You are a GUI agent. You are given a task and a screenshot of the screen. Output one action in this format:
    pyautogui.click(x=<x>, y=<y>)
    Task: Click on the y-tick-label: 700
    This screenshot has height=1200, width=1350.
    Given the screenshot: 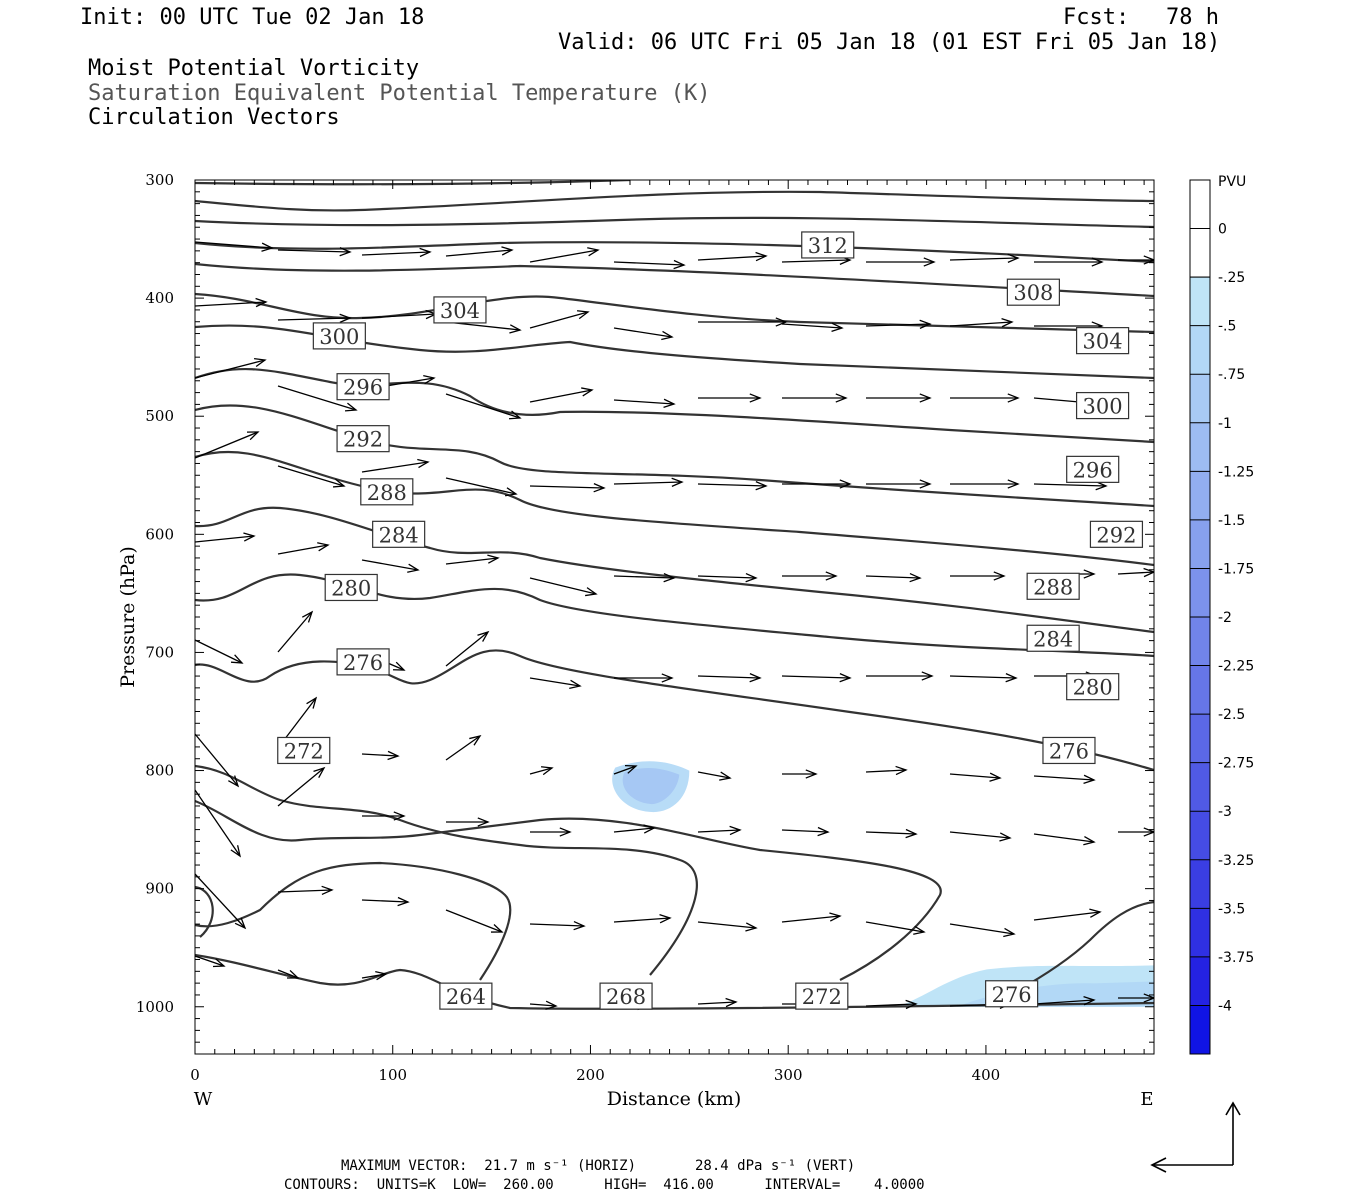 What is the action you would take?
    pyautogui.click(x=159, y=652)
    